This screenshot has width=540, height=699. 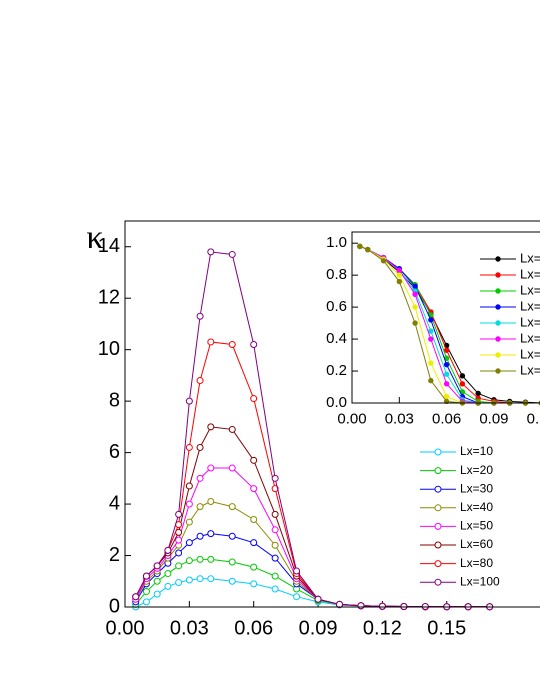 What do you see at coordinates (530, 321) in the screenshot?
I see `legend-label: Lx=50` at bounding box center [530, 321].